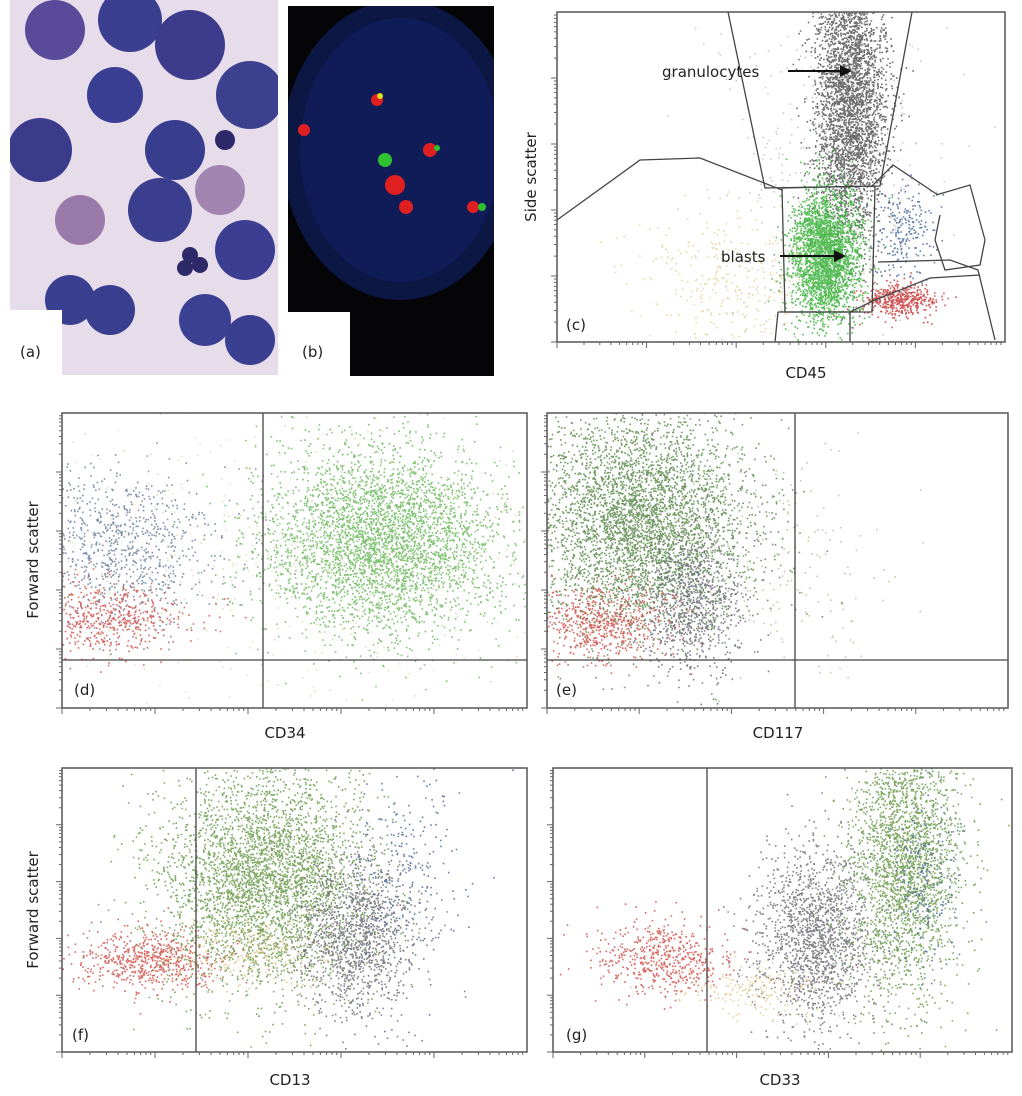  Describe the element at coordinates (805, 373) in the screenshot. I see `x-axis-label: CD45` at that location.